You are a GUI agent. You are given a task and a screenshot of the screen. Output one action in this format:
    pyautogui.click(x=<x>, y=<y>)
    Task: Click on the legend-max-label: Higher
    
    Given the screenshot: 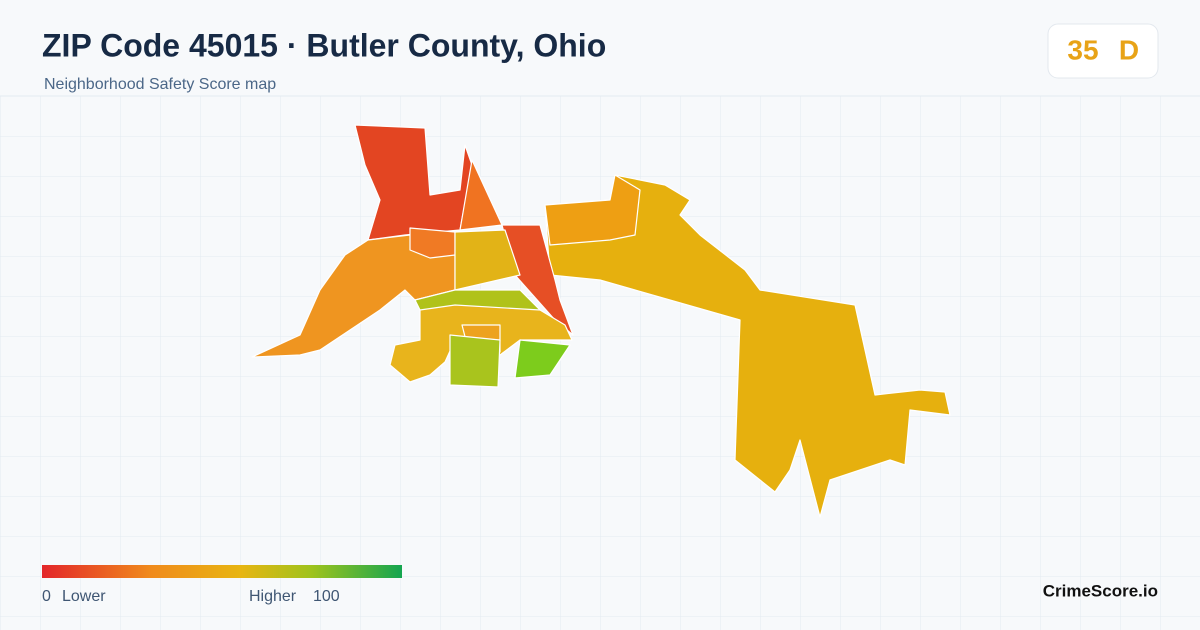 What is the action you would take?
    pyautogui.click(x=273, y=596)
    